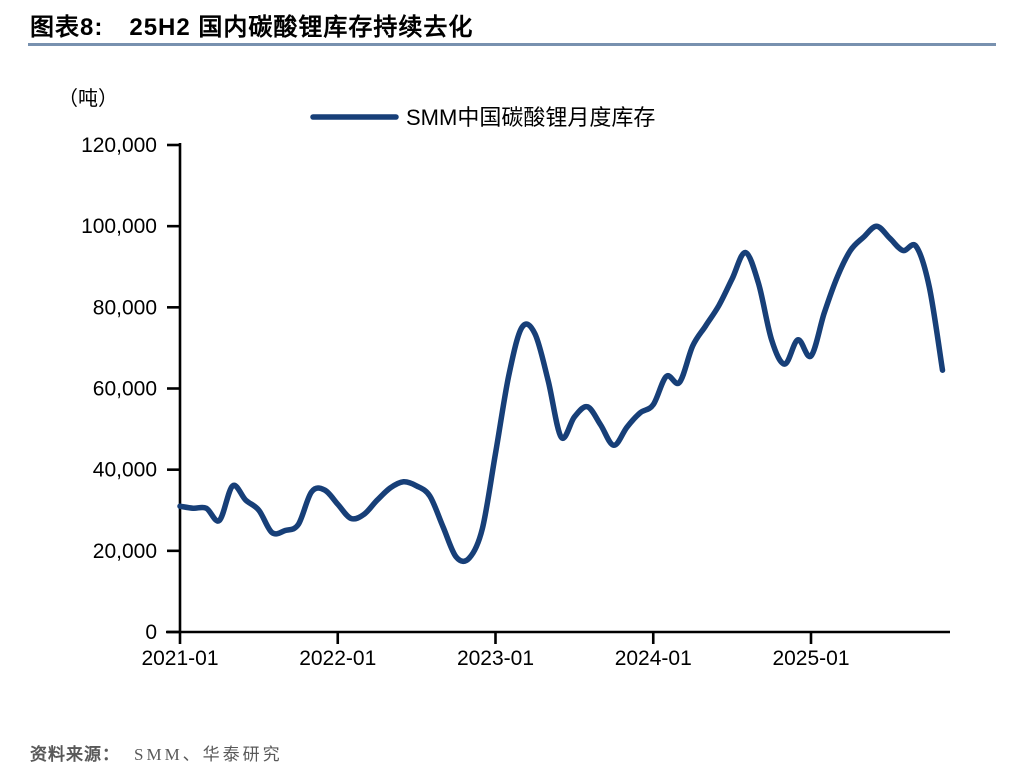  Describe the element at coordinates (125, 389) in the screenshot. I see `y-tick-label: 60,000` at that location.